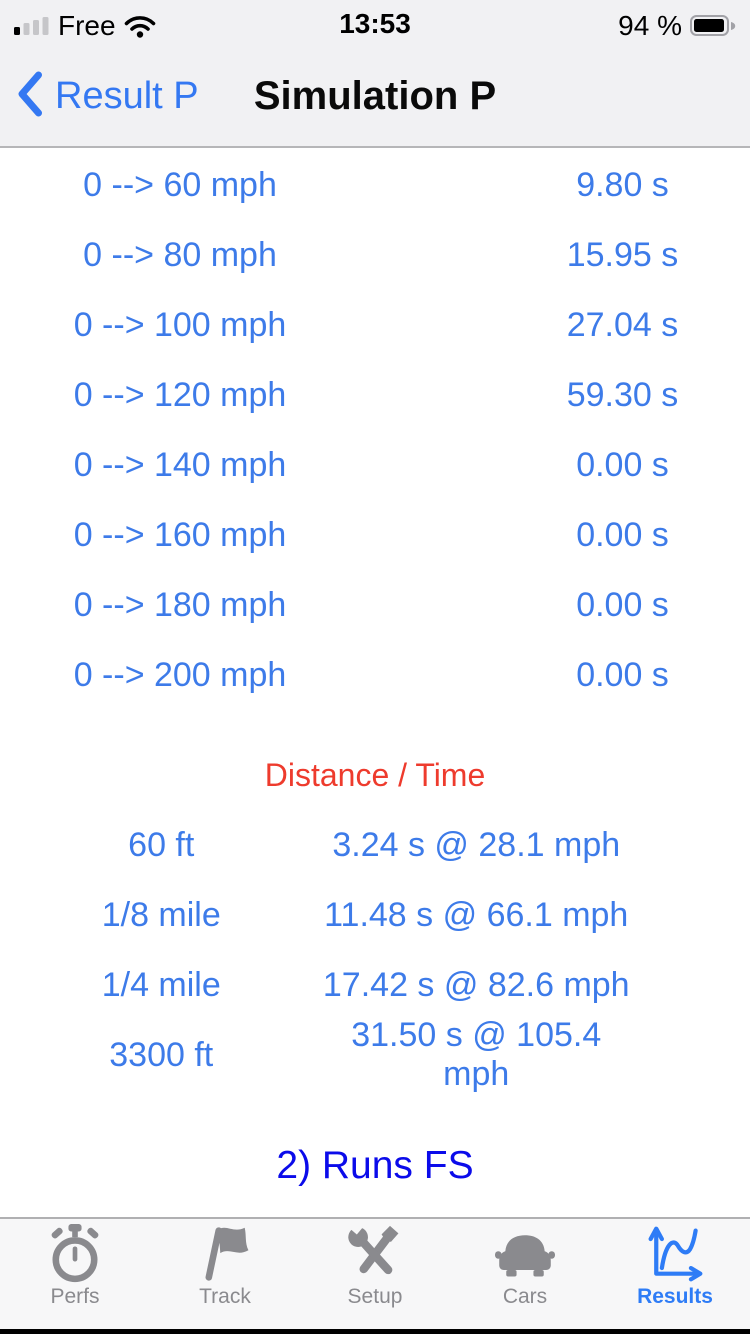 The width and height of the screenshot is (750, 1334). What do you see at coordinates (127, 95) in the screenshot?
I see `back-button-label: Result P` at bounding box center [127, 95].